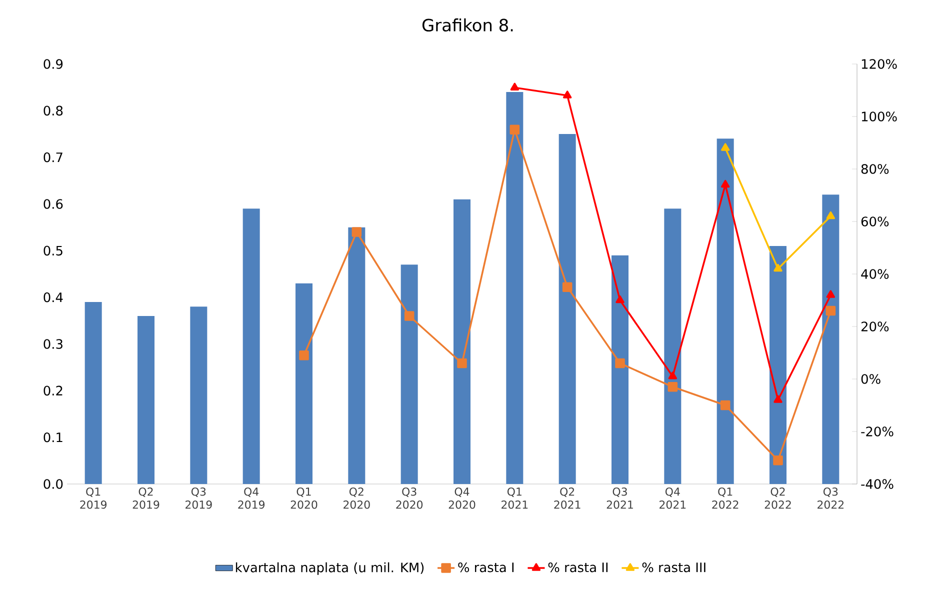 This screenshot has height=596, width=936. What do you see at coordinates (53, 251) in the screenshot?
I see `y-tick-label: 0.5` at bounding box center [53, 251].